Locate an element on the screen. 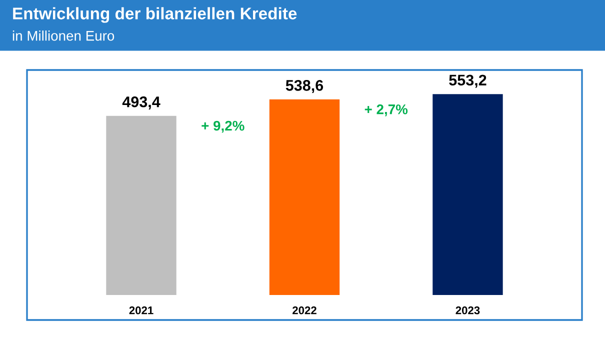 The width and height of the screenshot is (605, 343). annotation: + 2,7% is located at coordinates (386, 110).